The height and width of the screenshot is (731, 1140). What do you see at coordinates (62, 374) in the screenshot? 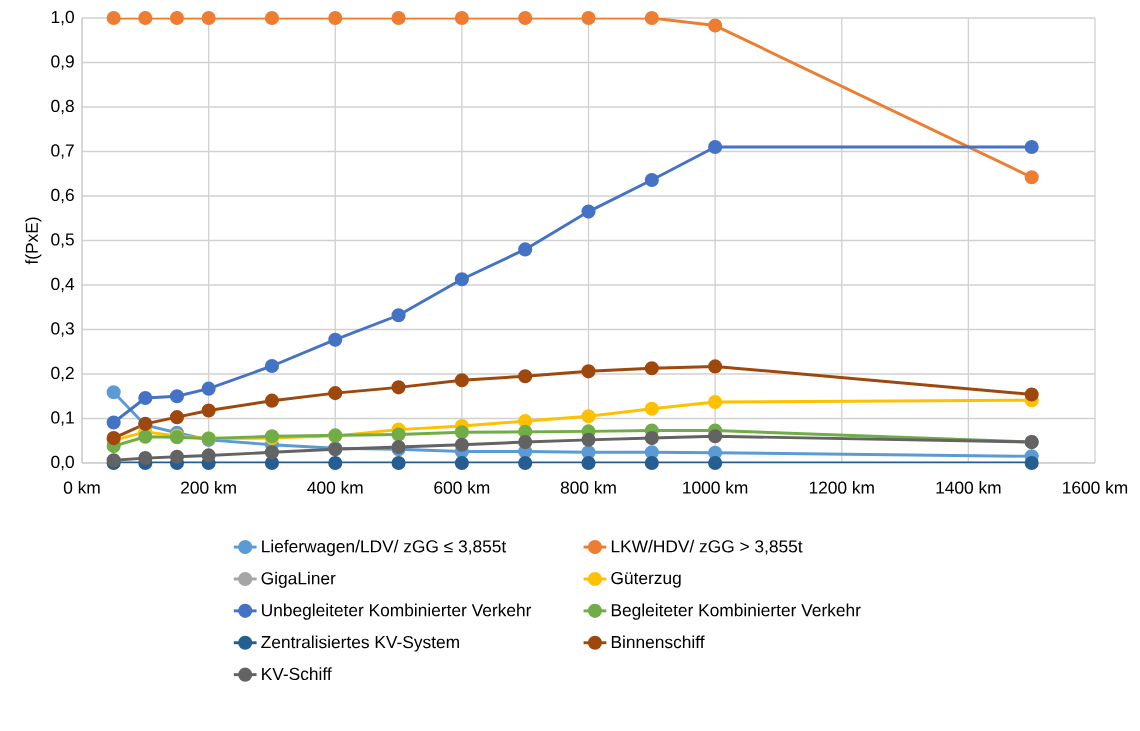
I see `y-tick-label: 0,2` at bounding box center [62, 374].